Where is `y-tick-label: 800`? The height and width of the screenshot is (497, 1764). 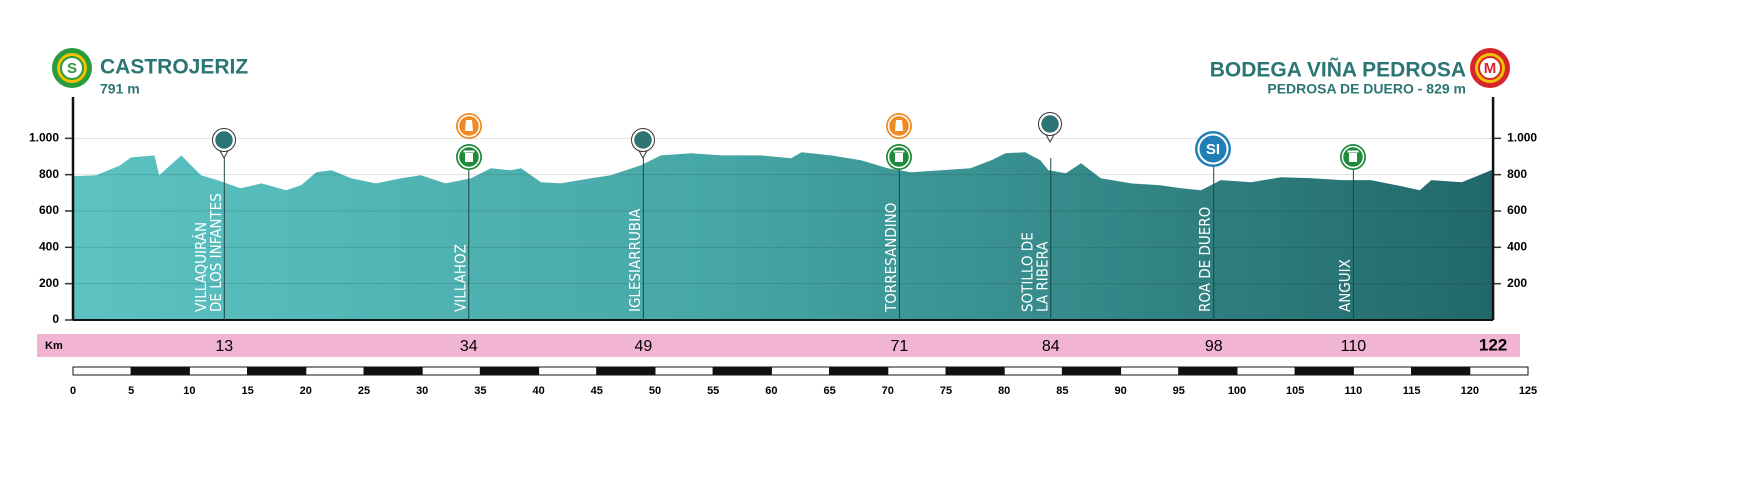 y-tick-label: 800 is located at coordinates (49, 174).